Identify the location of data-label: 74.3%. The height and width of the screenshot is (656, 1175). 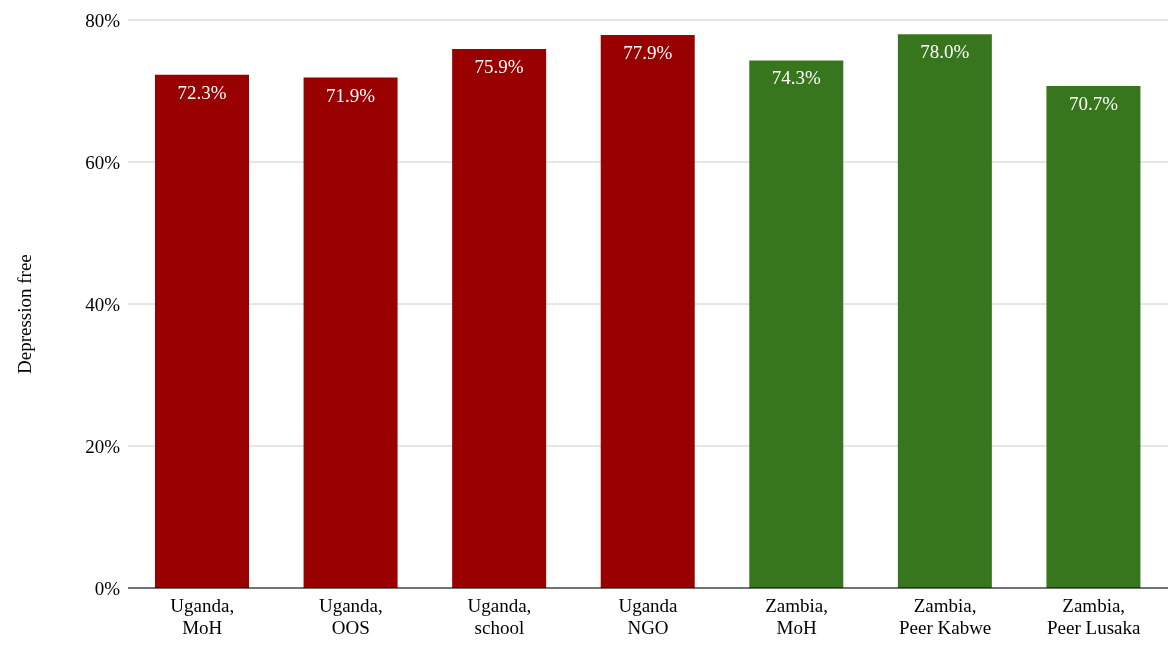
(796, 78).